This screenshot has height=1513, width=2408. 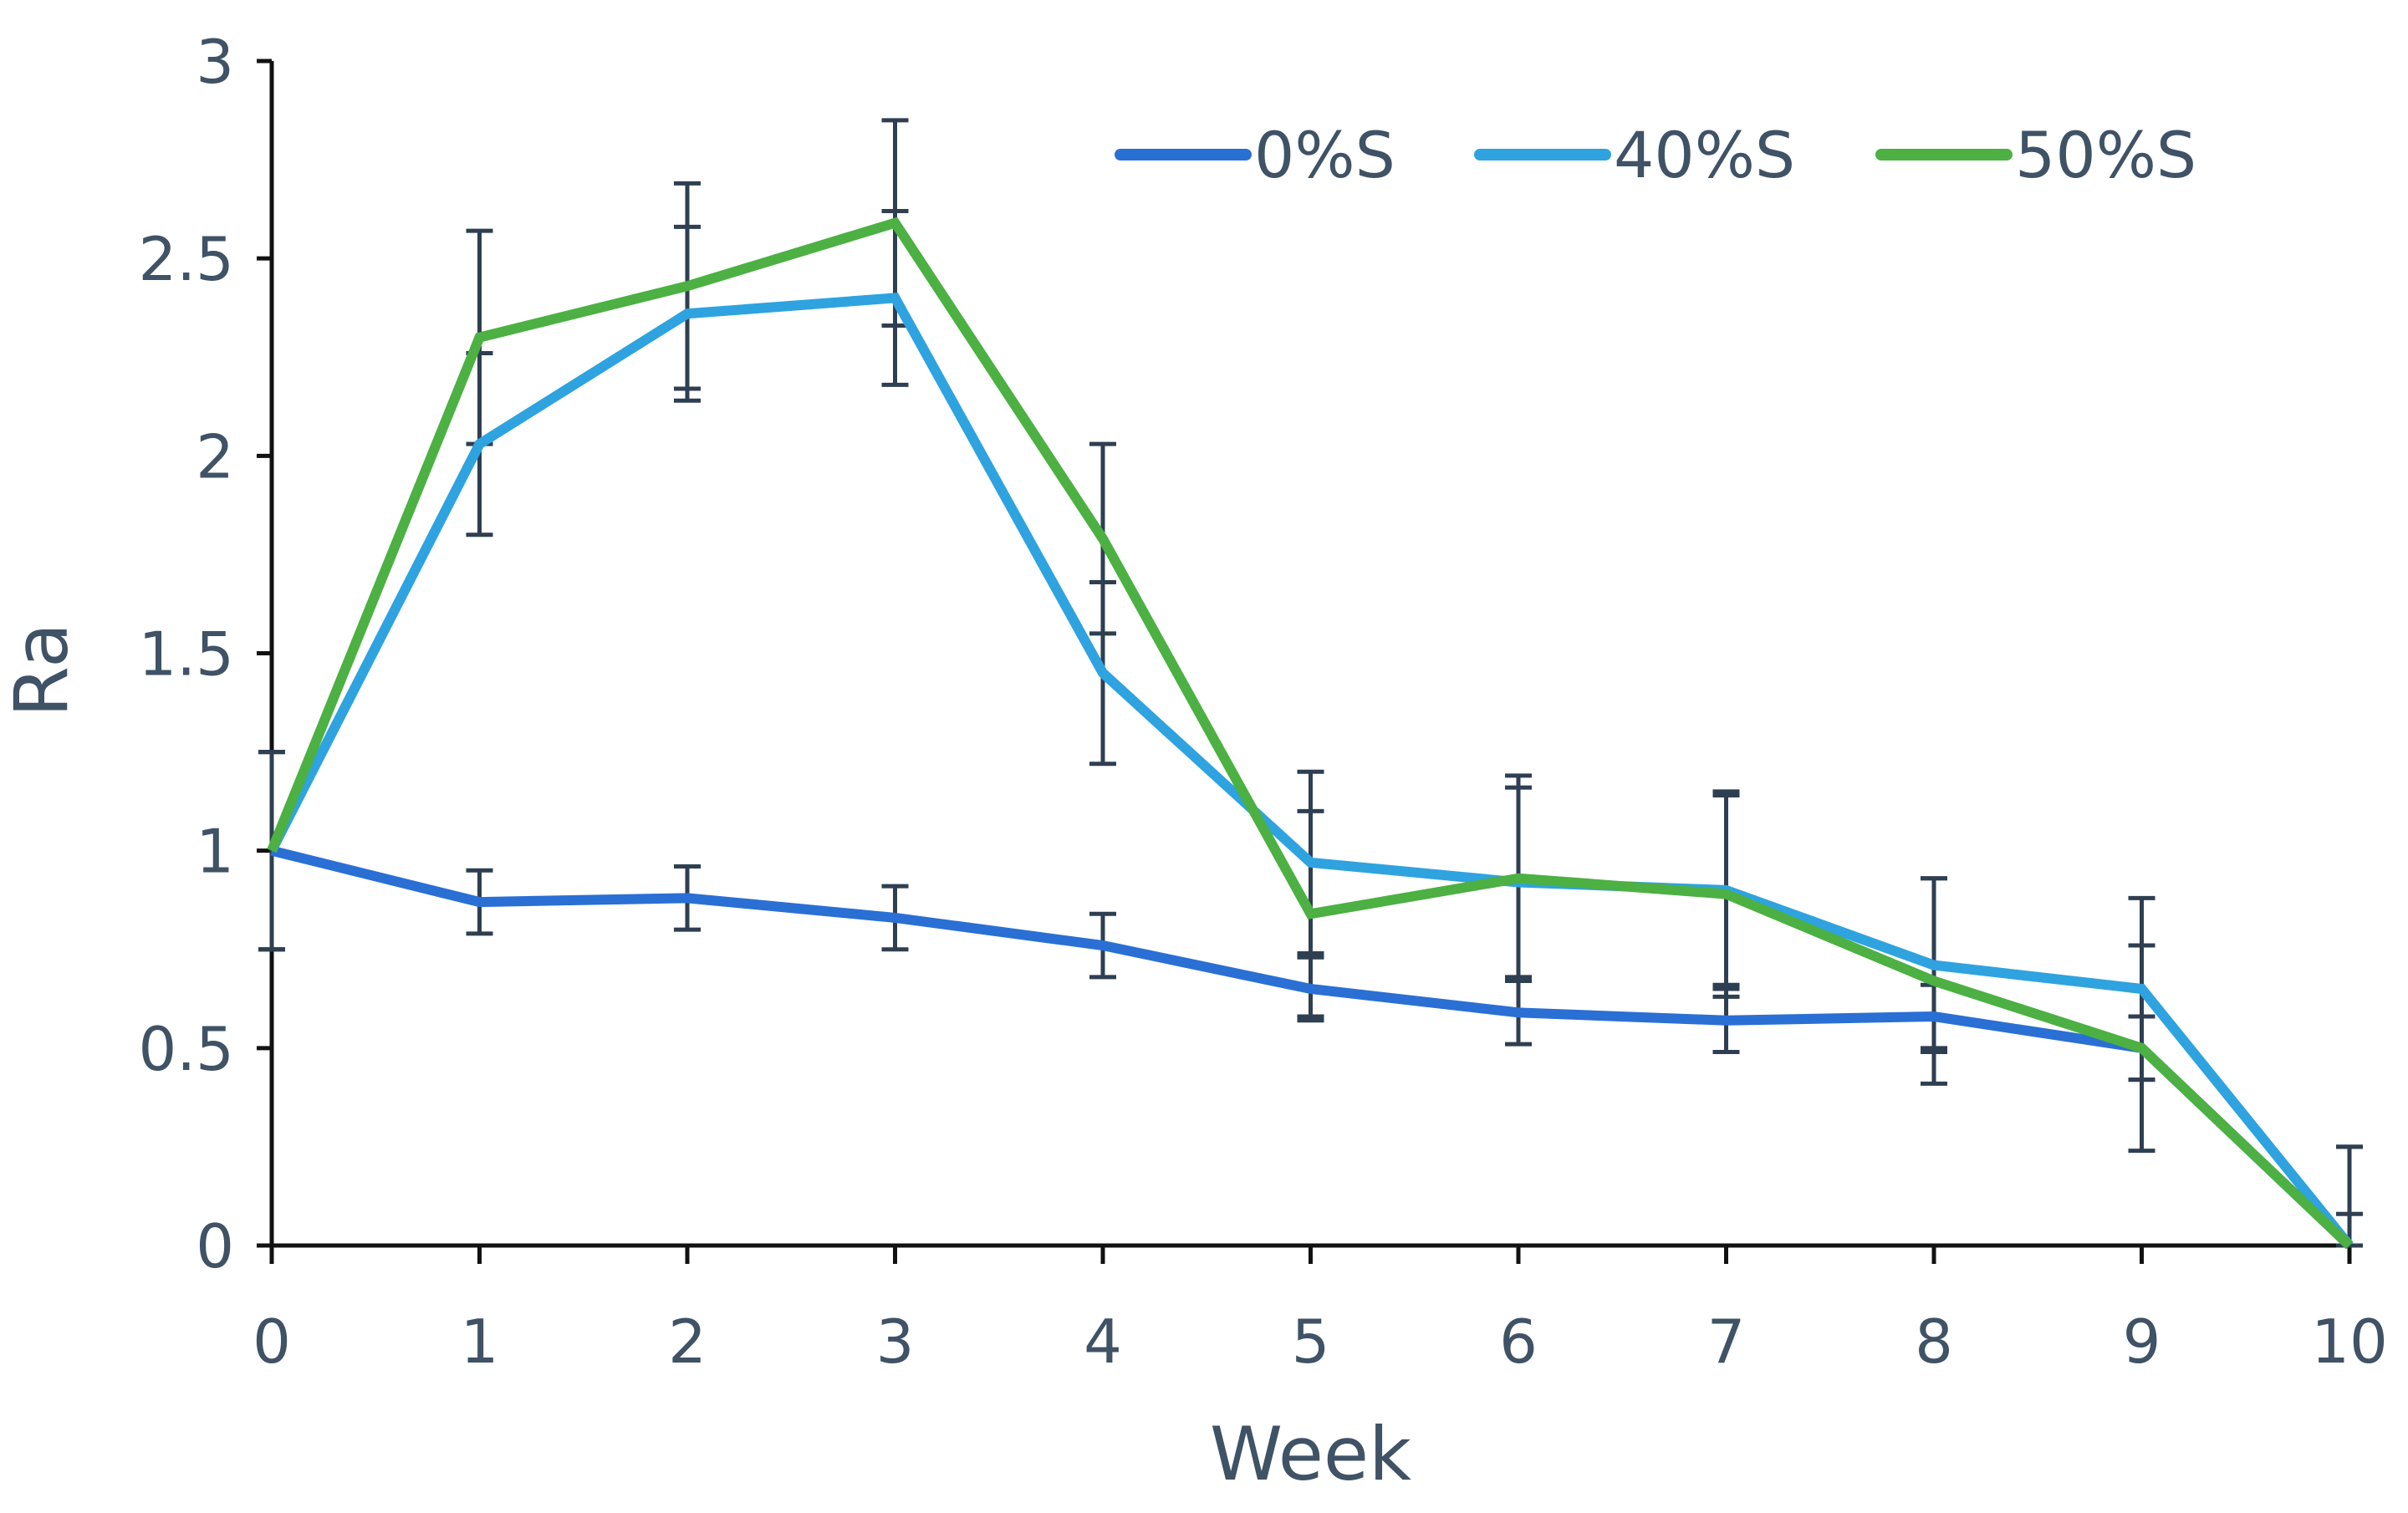 I want to click on y-ticks: 0 0.5 1 1.5 2 2.5 3, so click(x=205, y=654).